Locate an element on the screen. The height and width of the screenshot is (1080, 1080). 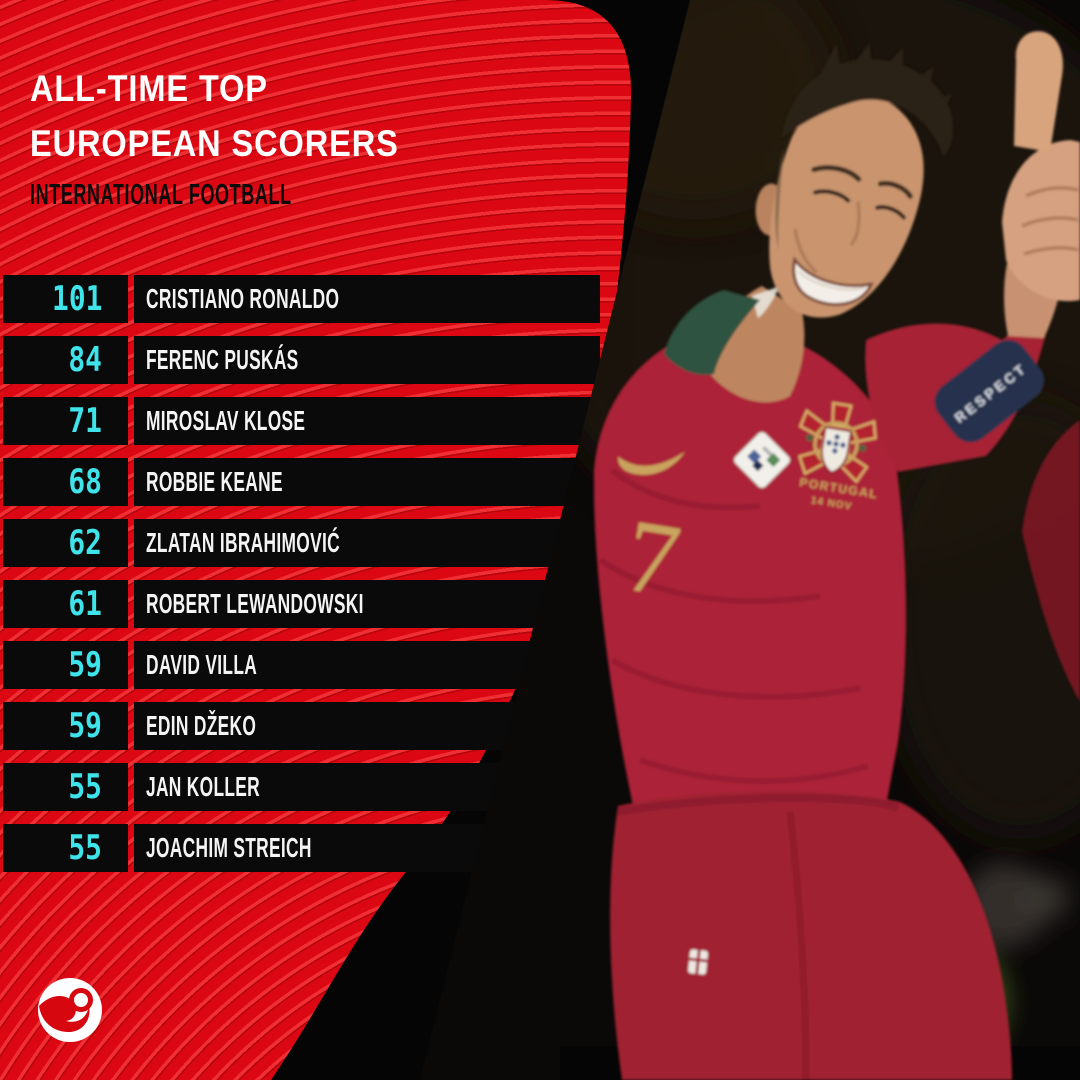
page-subtitle: INTERNATIONAL FOOTBALL is located at coordinates (161, 195).